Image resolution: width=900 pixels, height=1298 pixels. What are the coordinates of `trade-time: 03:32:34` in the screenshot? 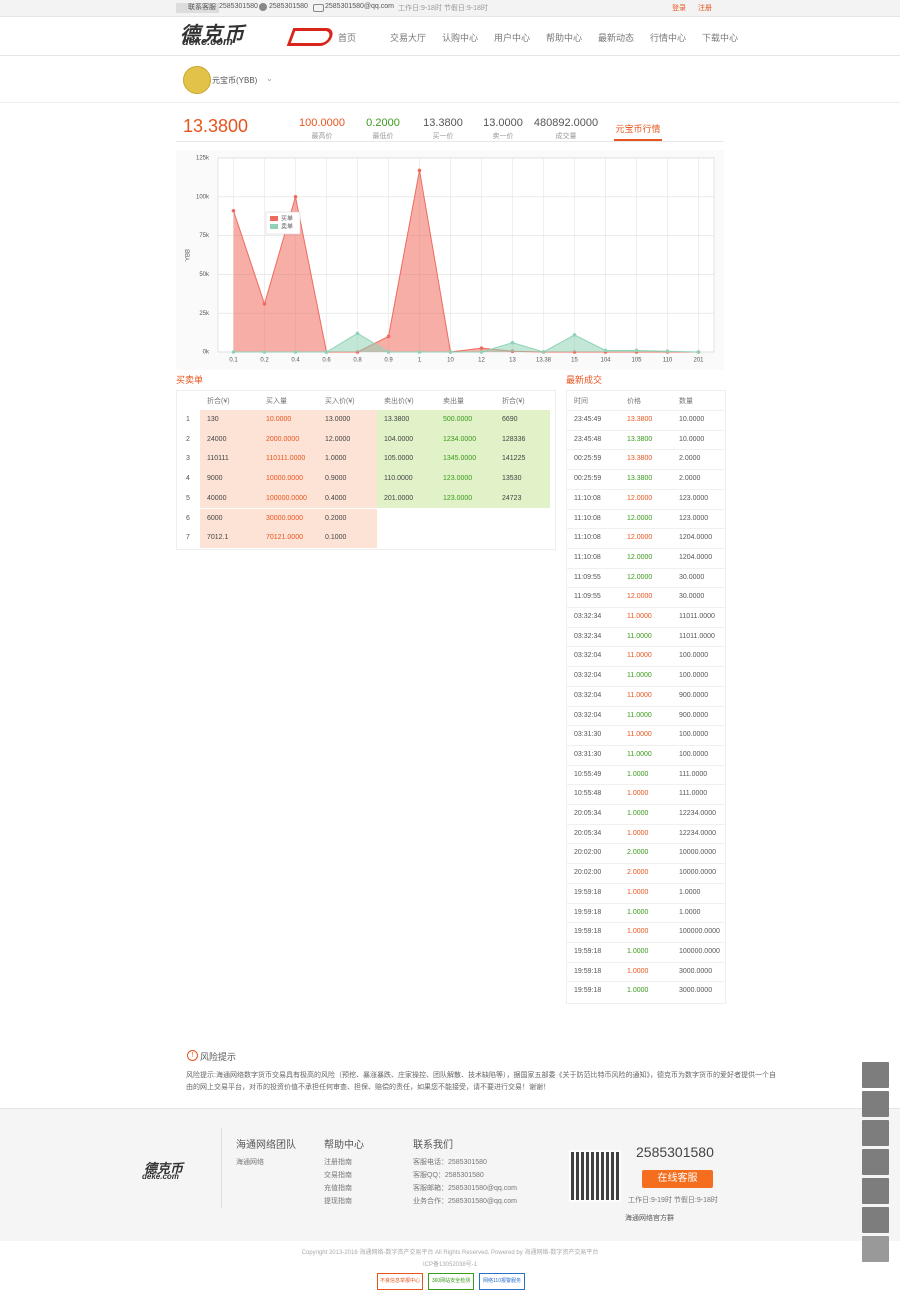 It's located at (588, 616).